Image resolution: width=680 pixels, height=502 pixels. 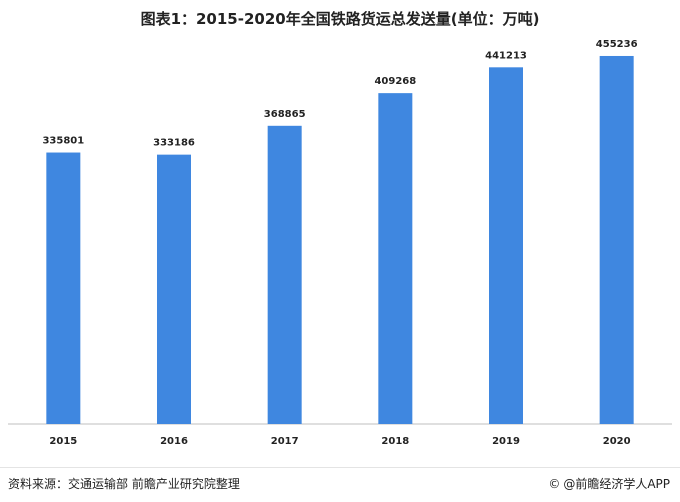 What do you see at coordinates (617, 441) in the screenshot?
I see `x-tick-label-2020: 2020` at bounding box center [617, 441].